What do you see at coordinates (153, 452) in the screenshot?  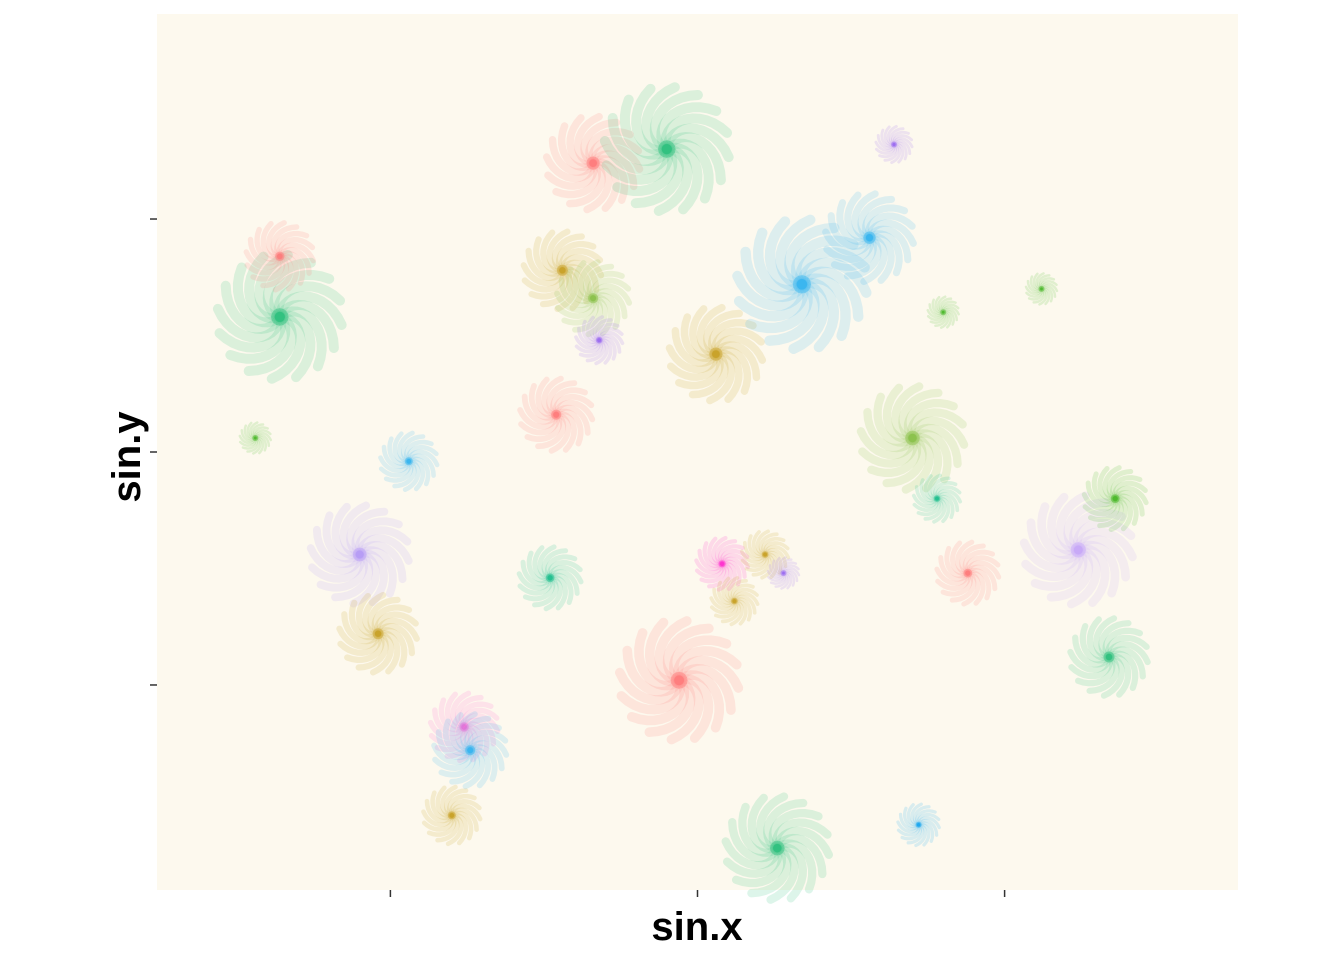 I see `y-axis-ticks` at bounding box center [153, 452].